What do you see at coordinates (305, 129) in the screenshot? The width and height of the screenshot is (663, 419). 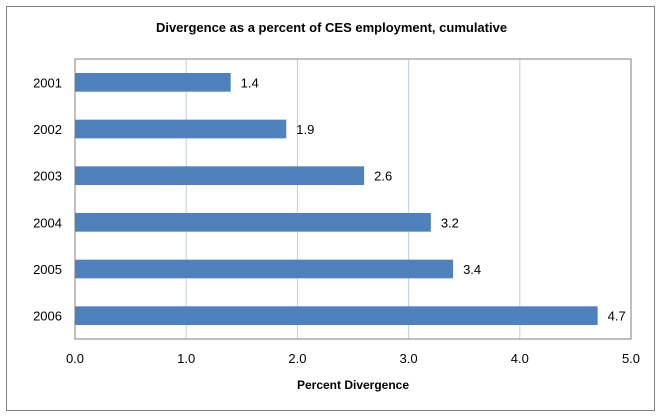 I see `data-label-2002: 1.9` at bounding box center [305, 129].